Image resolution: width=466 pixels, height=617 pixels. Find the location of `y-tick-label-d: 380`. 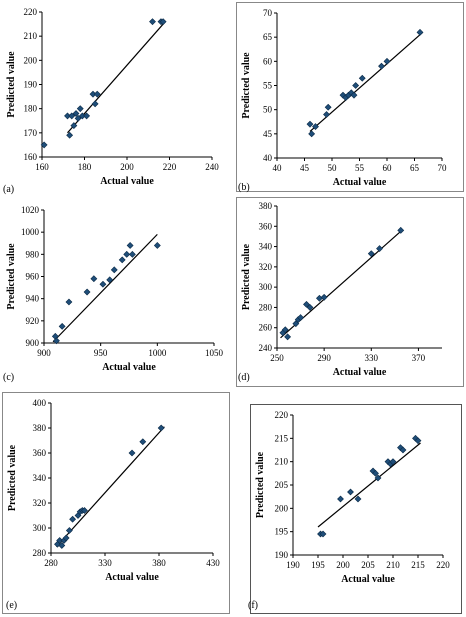

y-tick-label-d: 380 is located at coordinates (266, 206).